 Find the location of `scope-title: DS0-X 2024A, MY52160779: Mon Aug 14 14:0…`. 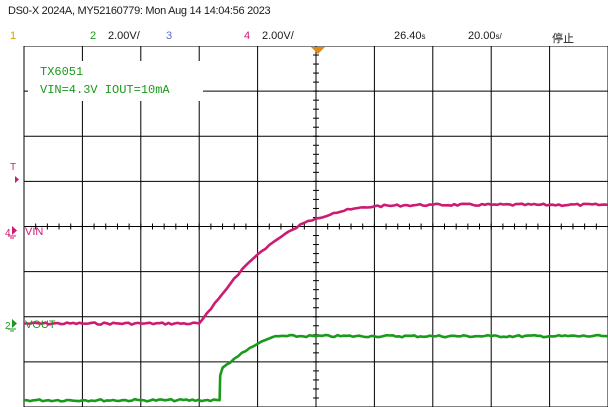

scope-title: DS0-X 2024A, MY52160779: Mon Aug 14 14:0… is located at coordinates (139, 11).